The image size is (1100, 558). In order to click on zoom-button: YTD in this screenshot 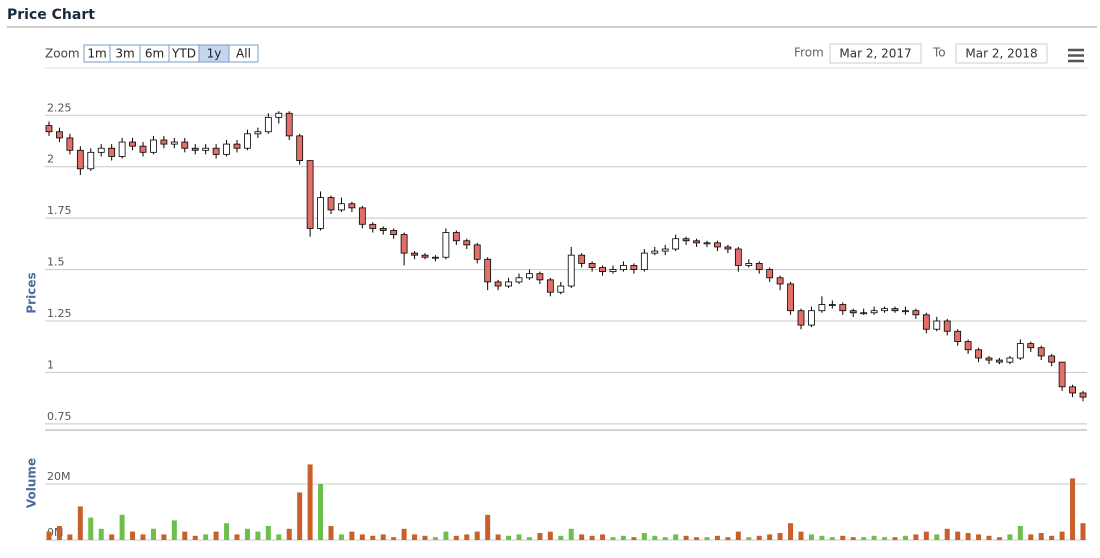, I will do `click(184, 53)`.